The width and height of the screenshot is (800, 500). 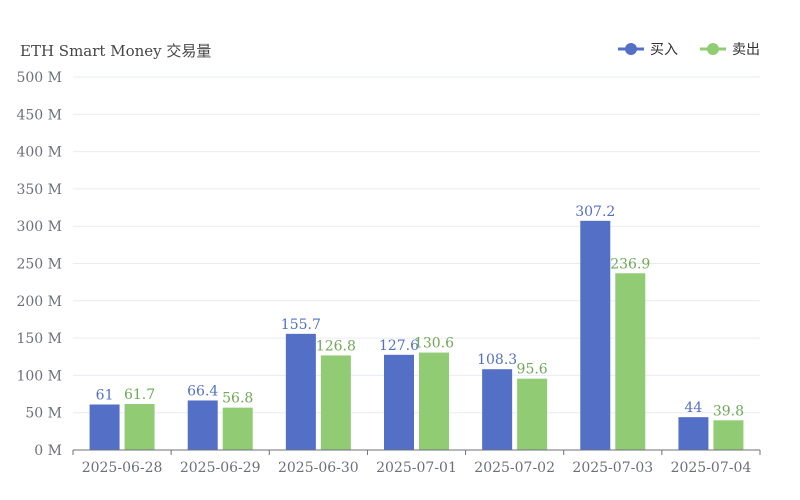 I want to click on data-label-sell: 95.6, so click(x=532, y=370).